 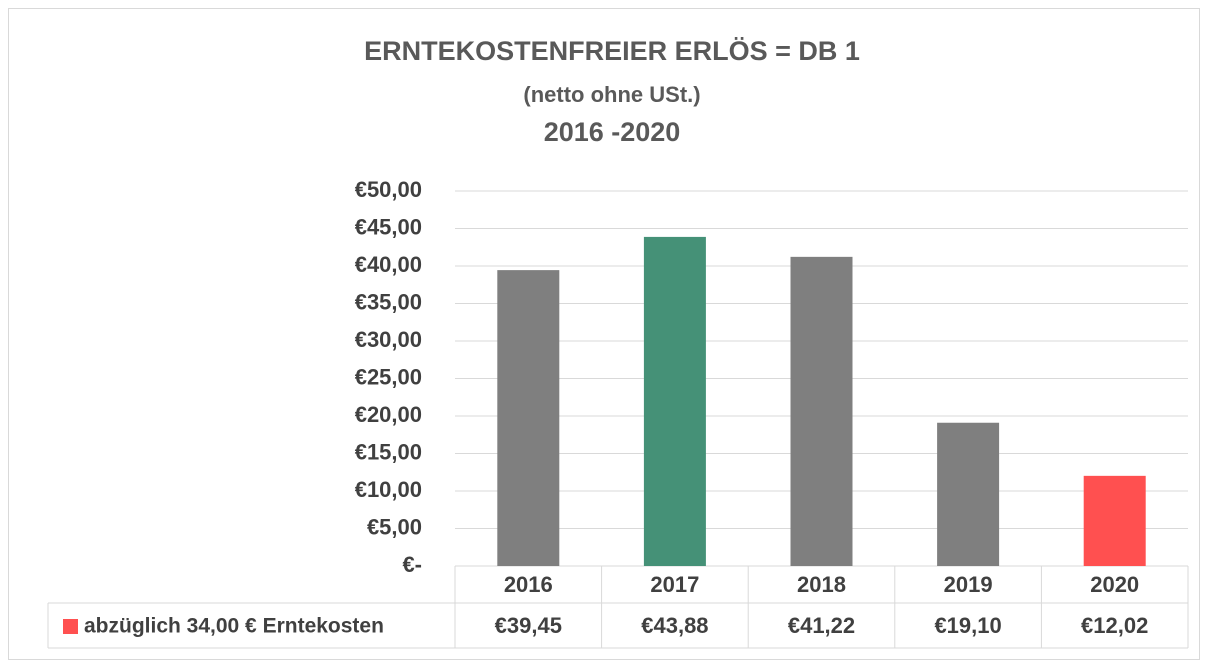 What do you see at coordinates (821, 625) in the screenshot?
I see `data-table-value: €41,22` at bounding box center [821, 625].